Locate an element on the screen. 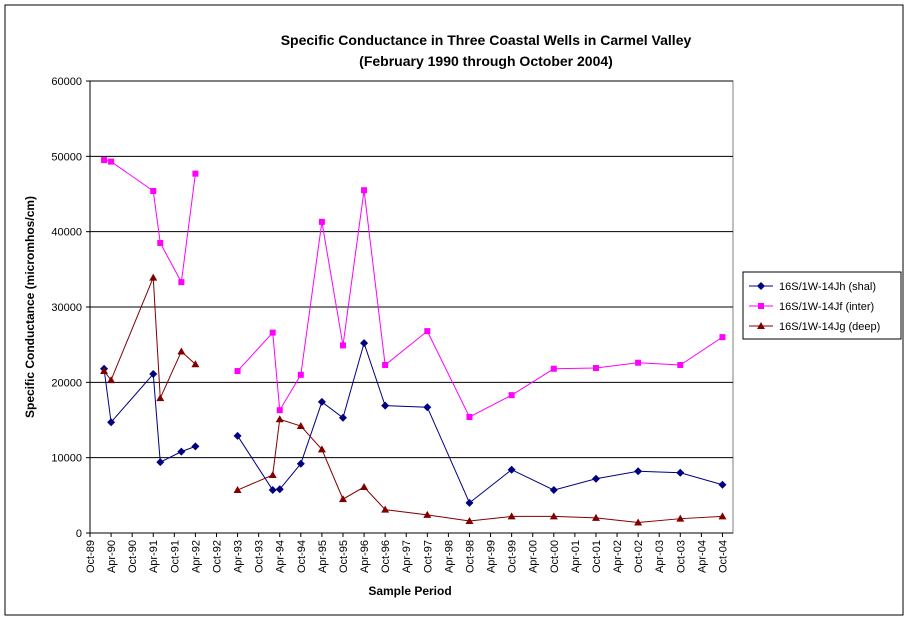  x-tick-label: Apr-91 is located at coordinates (154, 556).